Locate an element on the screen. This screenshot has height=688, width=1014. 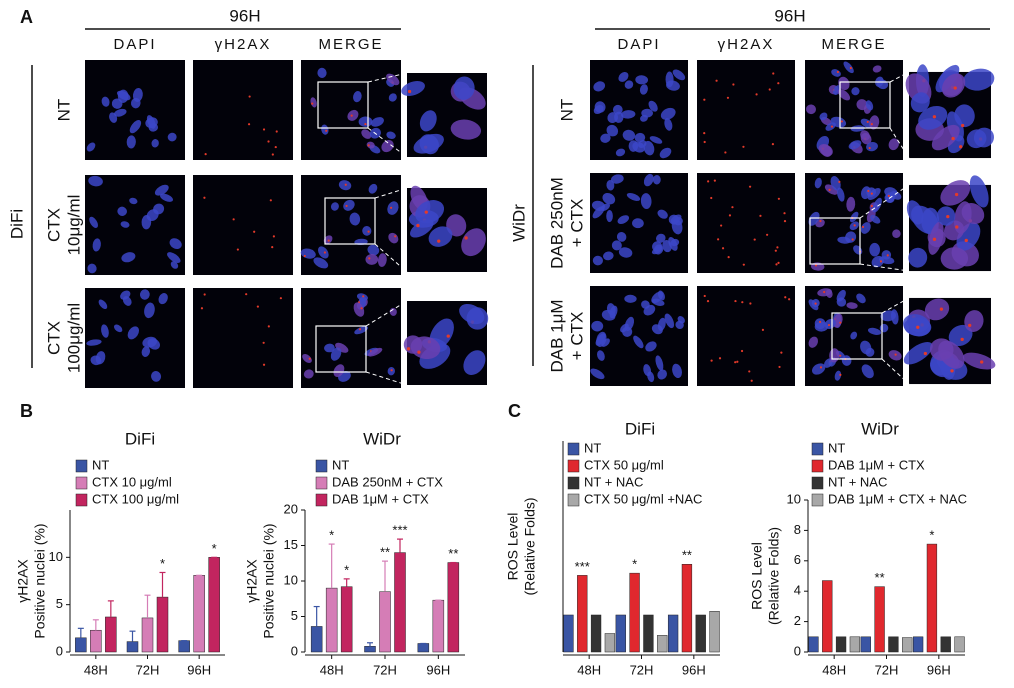
y-axis-label: γH2AX is located at coordinates (23, 581).